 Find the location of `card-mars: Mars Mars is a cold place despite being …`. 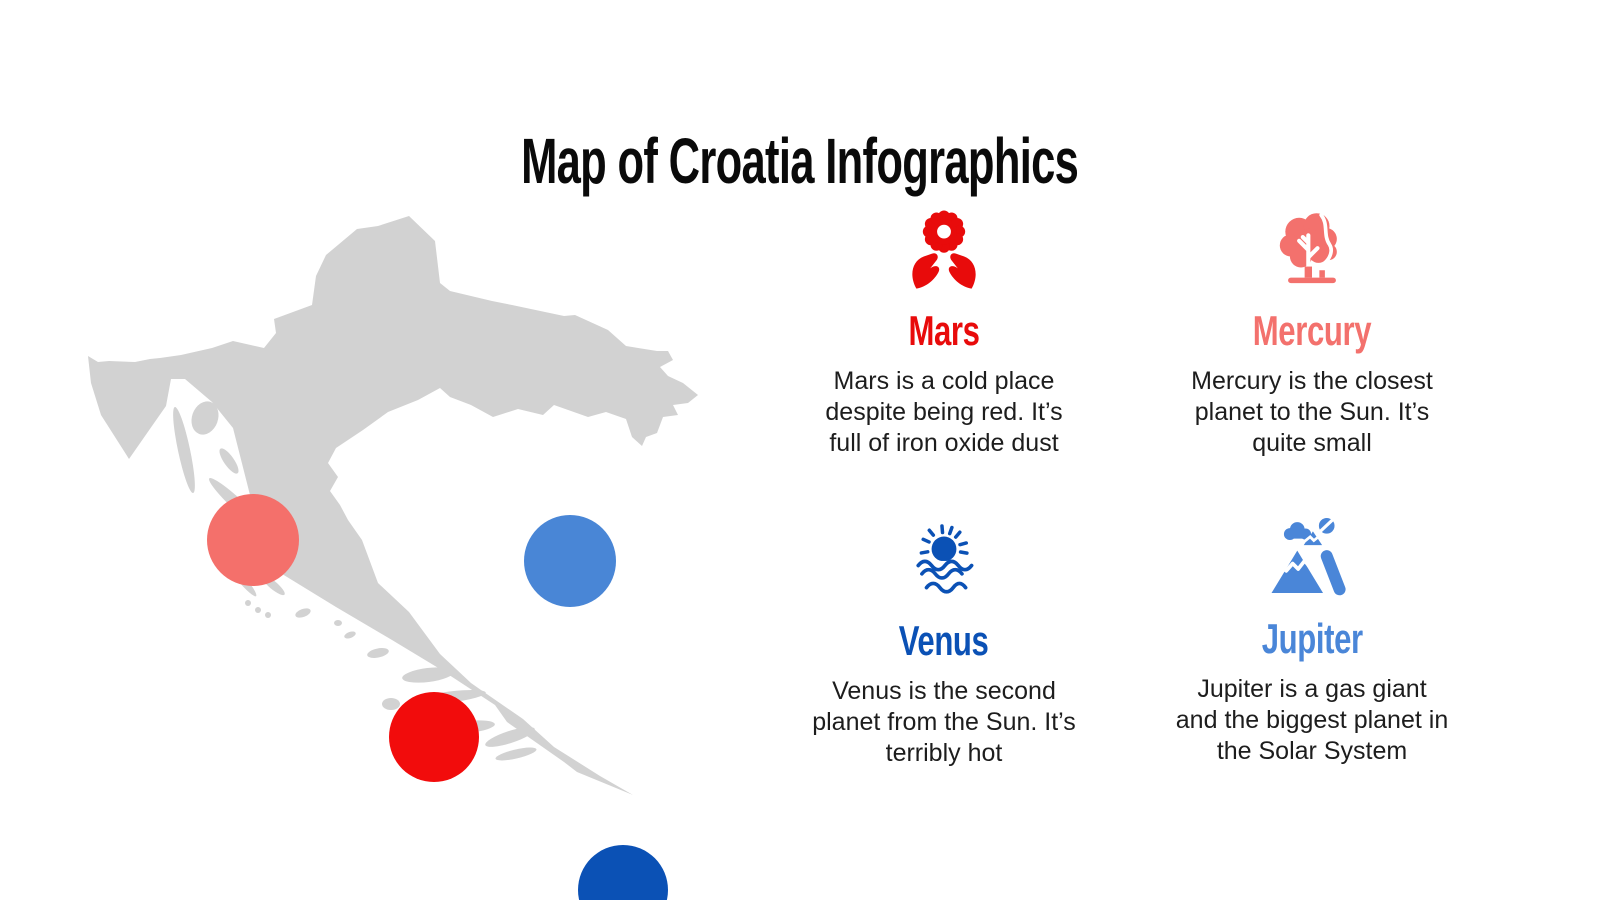

card-mars: Mars Mars is a cold place despite being … is located at coordinates (944, 331).